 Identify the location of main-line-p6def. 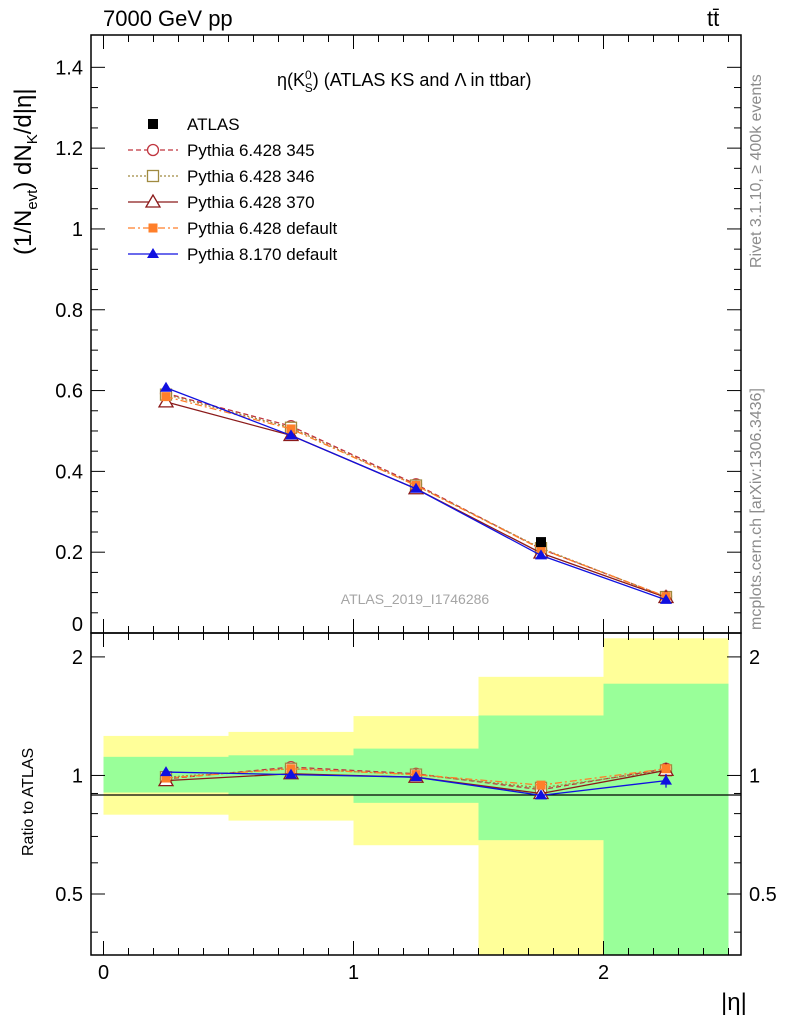
(416, 496).